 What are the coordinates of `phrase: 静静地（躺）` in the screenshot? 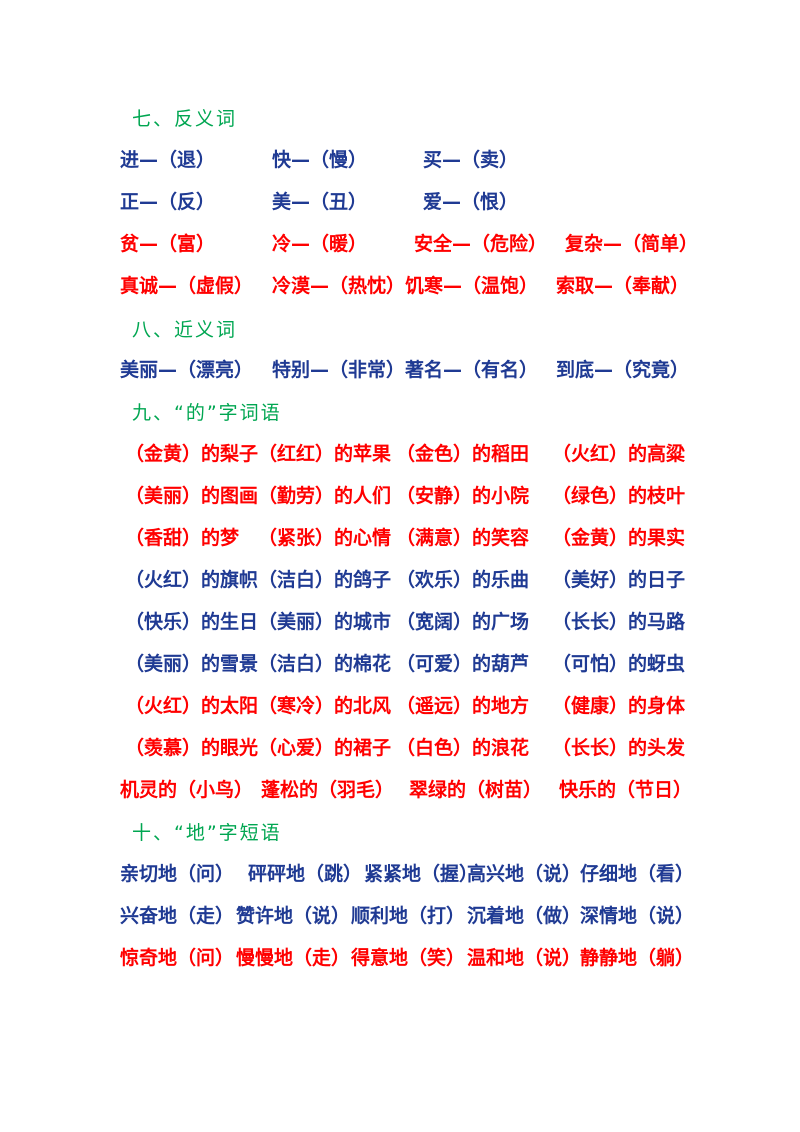 It's located at (637, 958).